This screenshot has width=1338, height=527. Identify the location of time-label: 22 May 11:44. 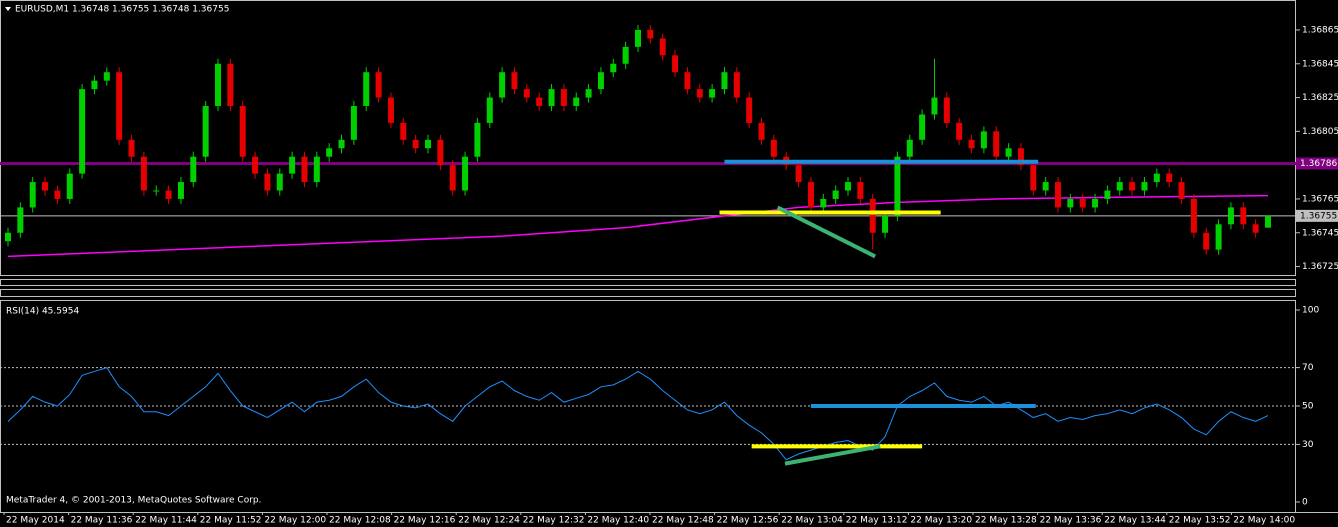
(166, 521).